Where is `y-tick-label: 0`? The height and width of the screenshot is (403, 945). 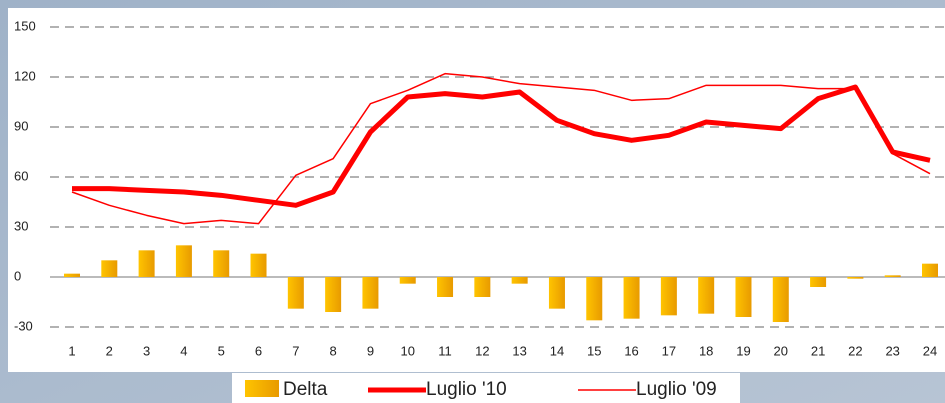 y-tick-label: 0 is located at coordinates (17, 275).